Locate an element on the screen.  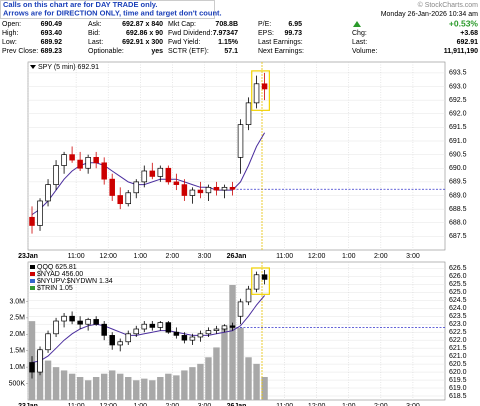
note-box is located at coordinates (107, 9).